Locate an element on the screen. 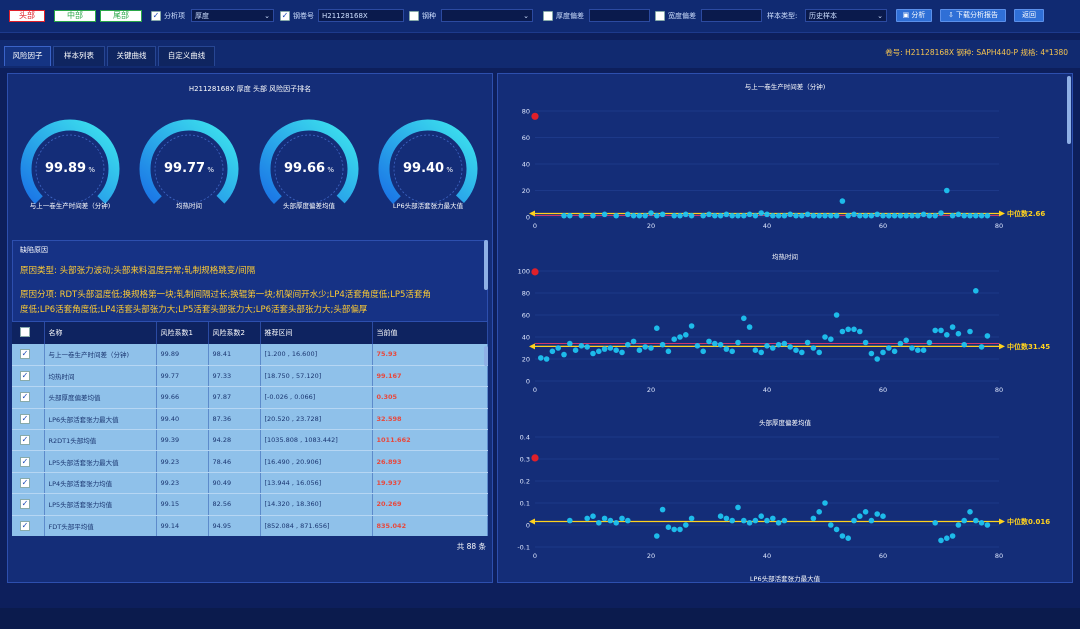 The width and height of the screenshot is (1080, 629). width-deviation-checkbox is located at coordinates (660, 16).